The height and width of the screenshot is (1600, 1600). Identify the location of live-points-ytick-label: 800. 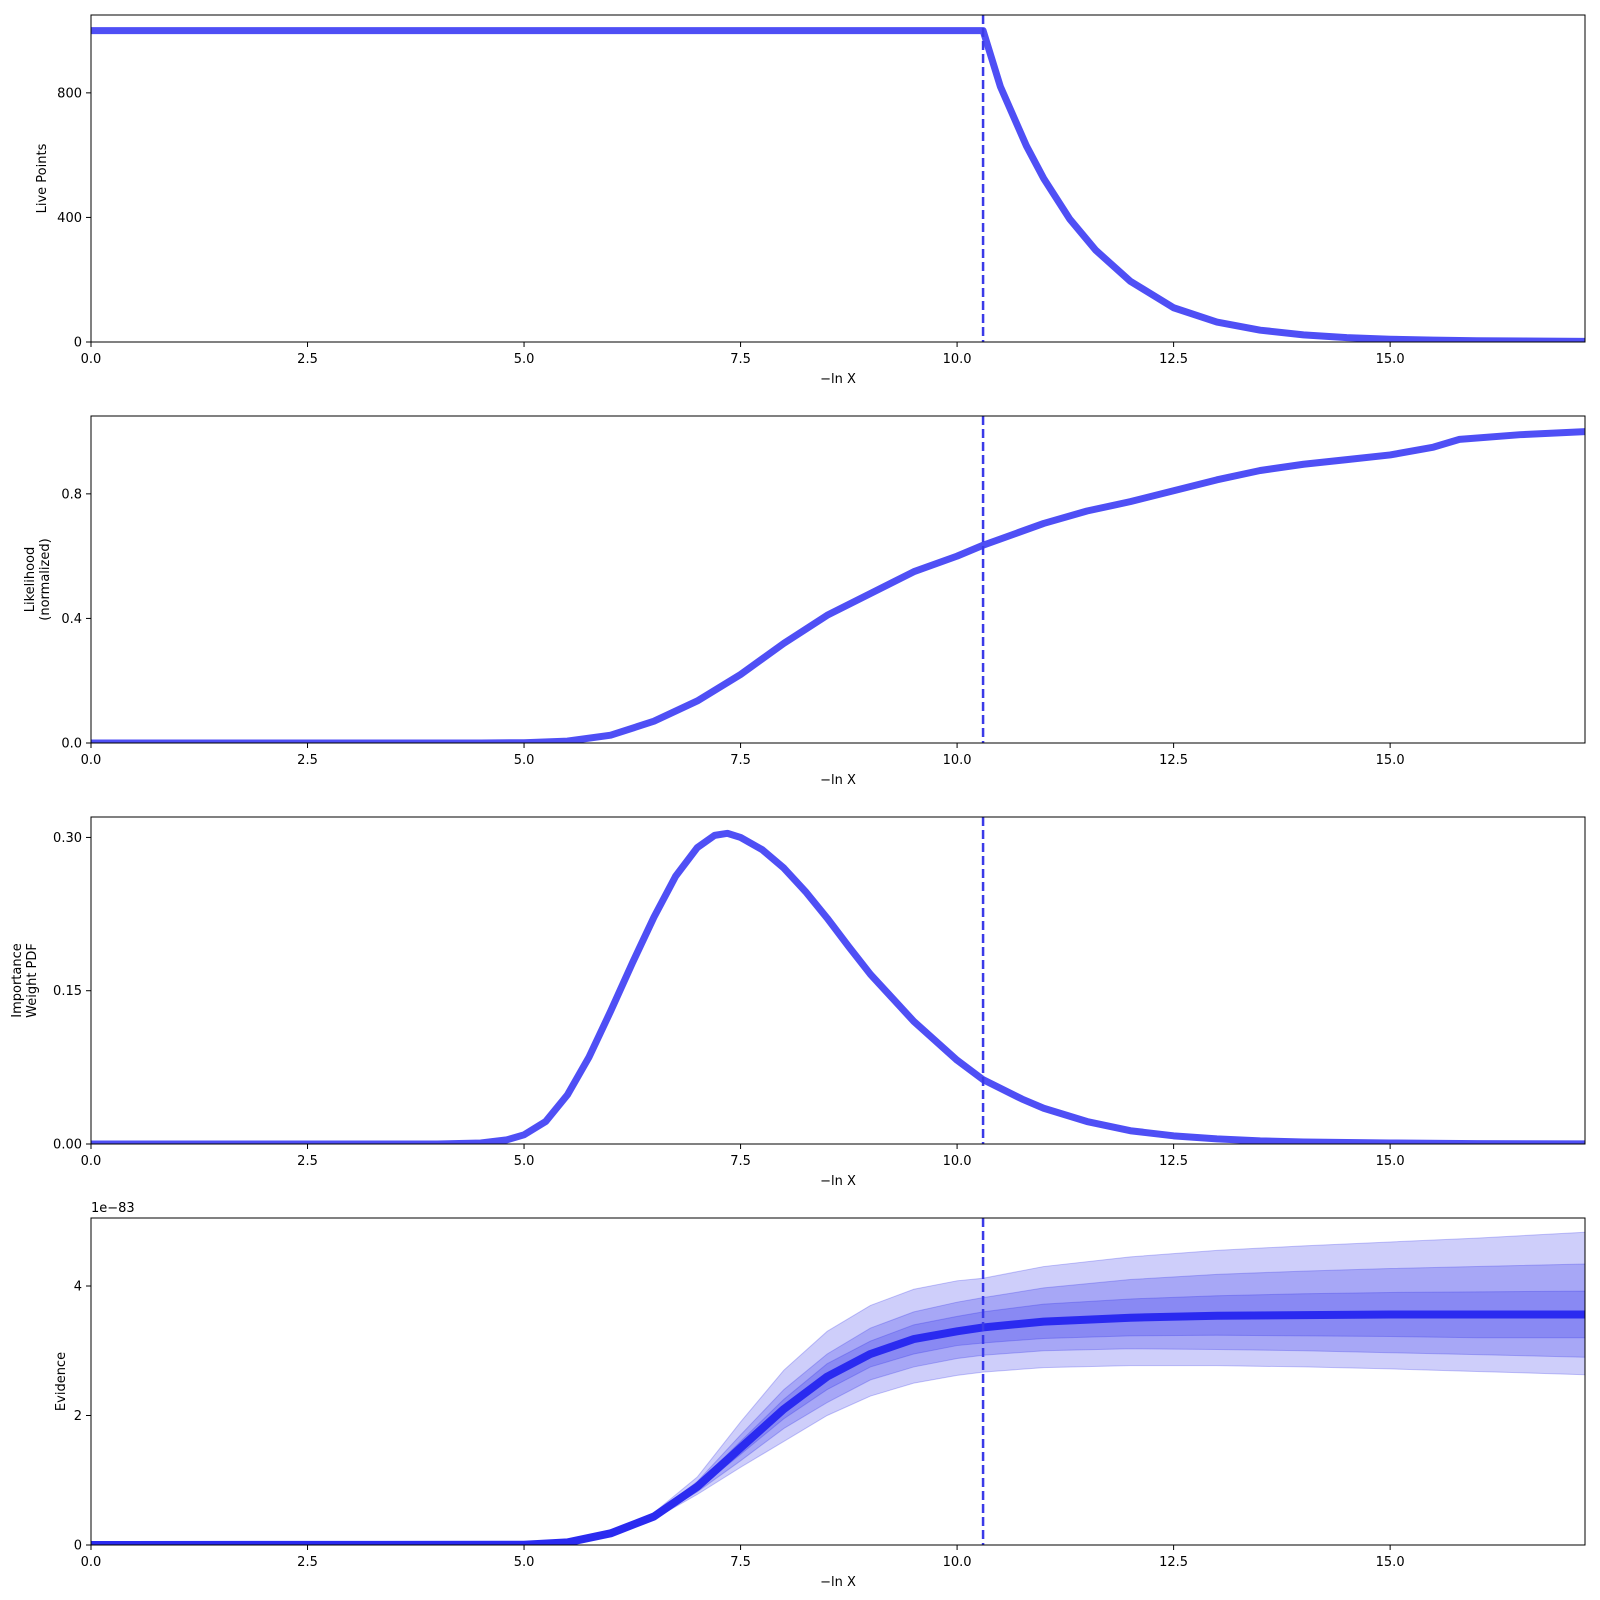
(69, 93).